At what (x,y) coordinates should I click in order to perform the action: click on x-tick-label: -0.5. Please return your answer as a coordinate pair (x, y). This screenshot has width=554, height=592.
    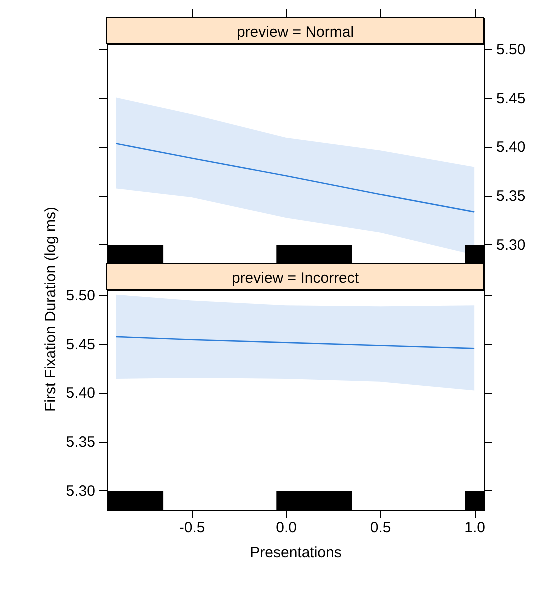
    Looking at the image, I should click on (192, 528).